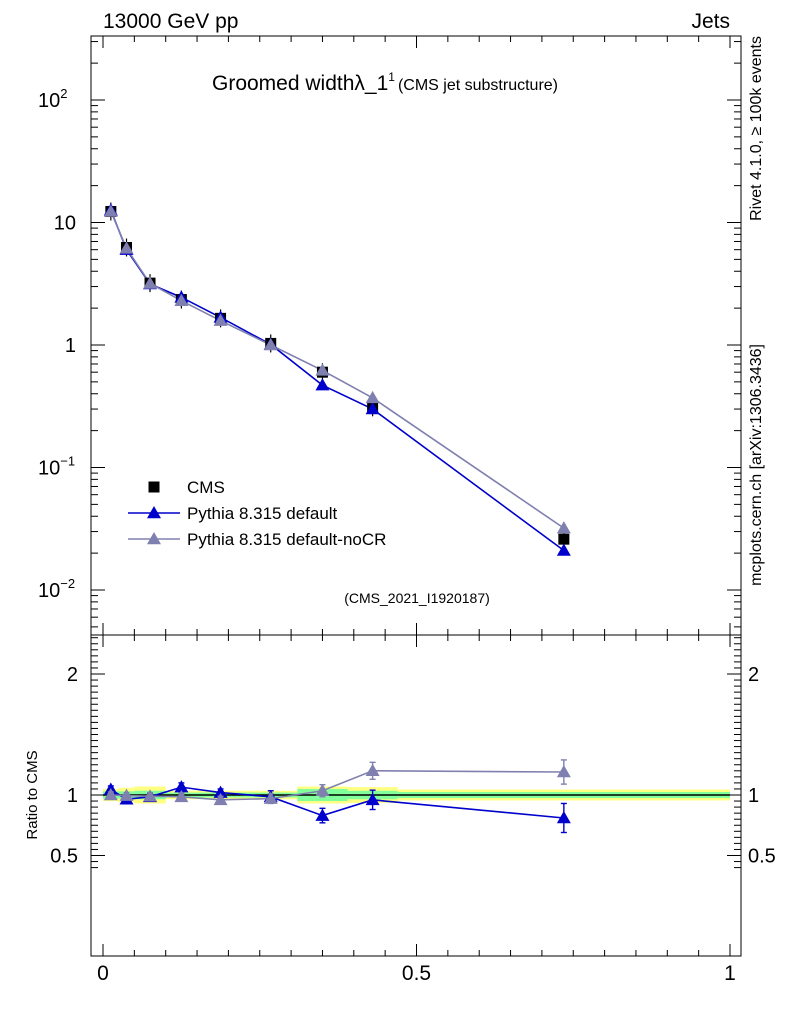 This screenshot has height=1024, width=786. I want to click on title-symbol: λ_1, so click(371, 83).